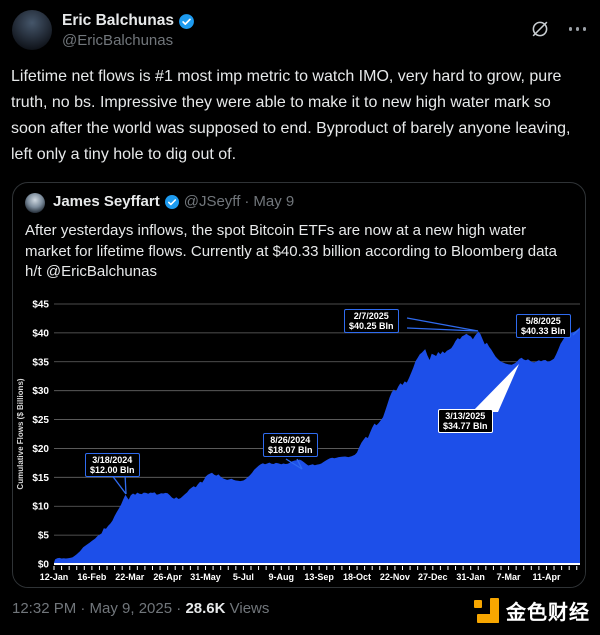  What do you see at coordinates (540, 29) in the screenshot?
I see `grok-icon` at bounding box center [540, 29].